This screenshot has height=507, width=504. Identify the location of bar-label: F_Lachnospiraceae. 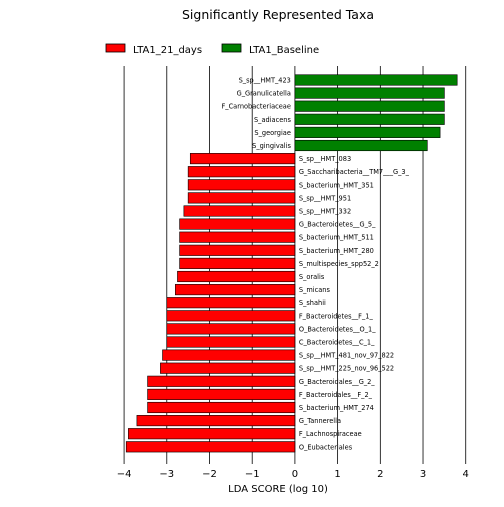
(330, 434).